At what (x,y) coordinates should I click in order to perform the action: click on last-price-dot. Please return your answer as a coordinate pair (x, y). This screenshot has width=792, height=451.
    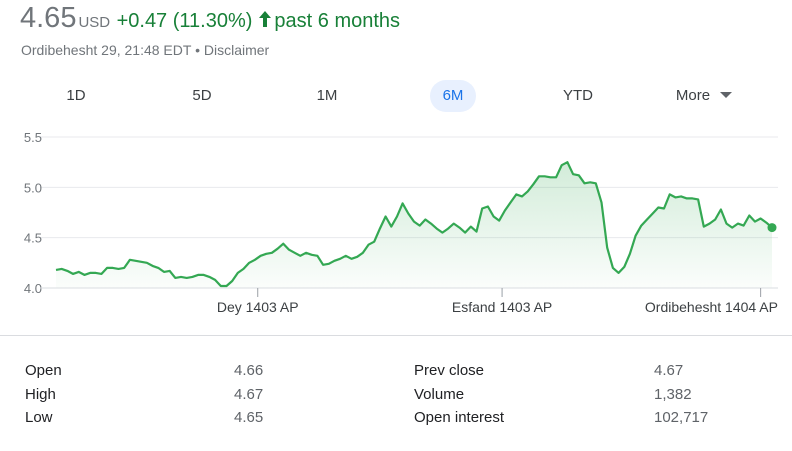
    Looking at the image, I should click on (772, 228).